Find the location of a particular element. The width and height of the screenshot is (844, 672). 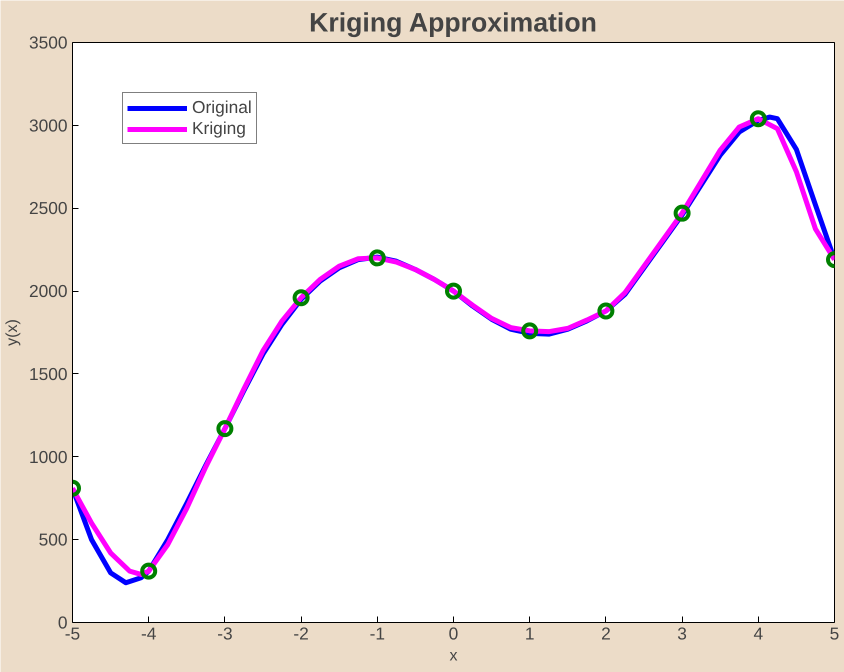

legend-label: Kriging is located at coordinates (219, 128).